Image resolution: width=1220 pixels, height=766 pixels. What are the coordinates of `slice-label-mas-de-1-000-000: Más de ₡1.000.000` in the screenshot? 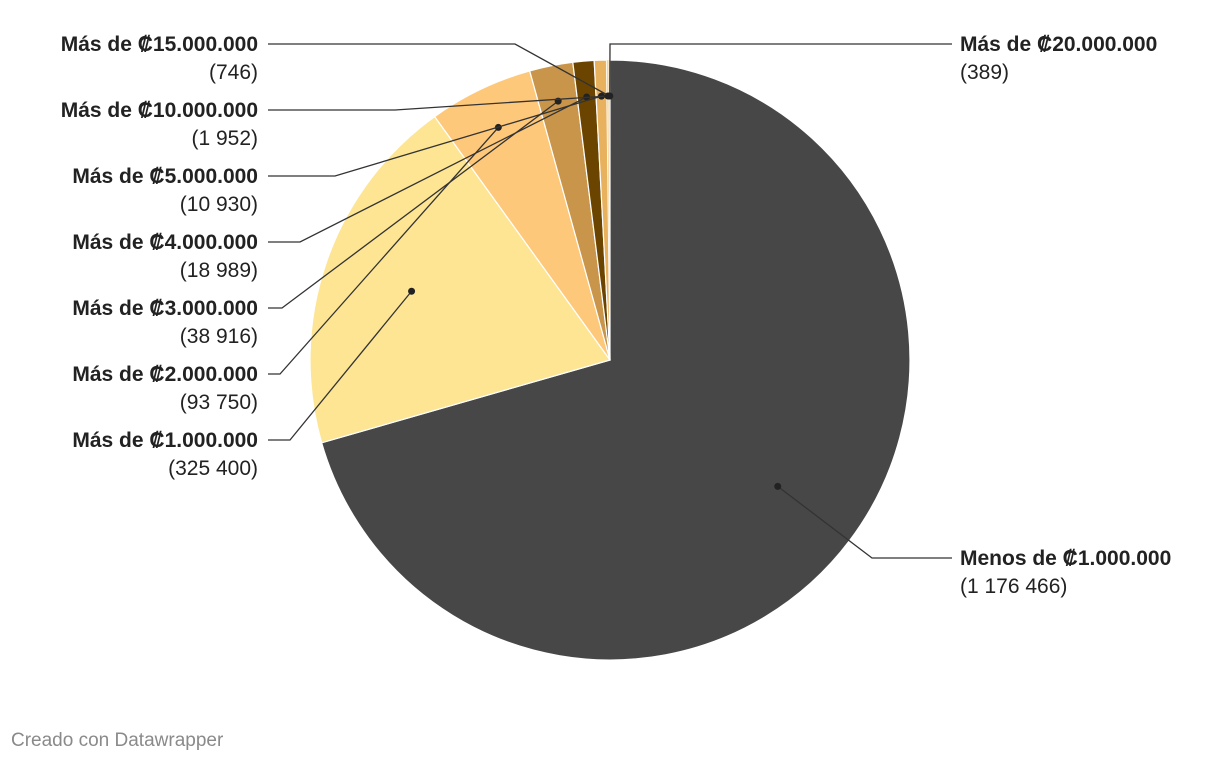 It's located at (165, 440).